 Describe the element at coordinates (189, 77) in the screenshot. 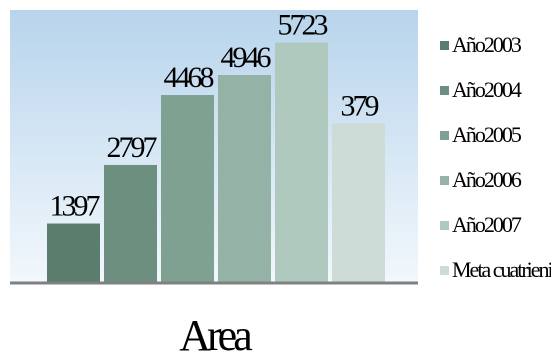

I see `data-label-3: 4468` at that location.